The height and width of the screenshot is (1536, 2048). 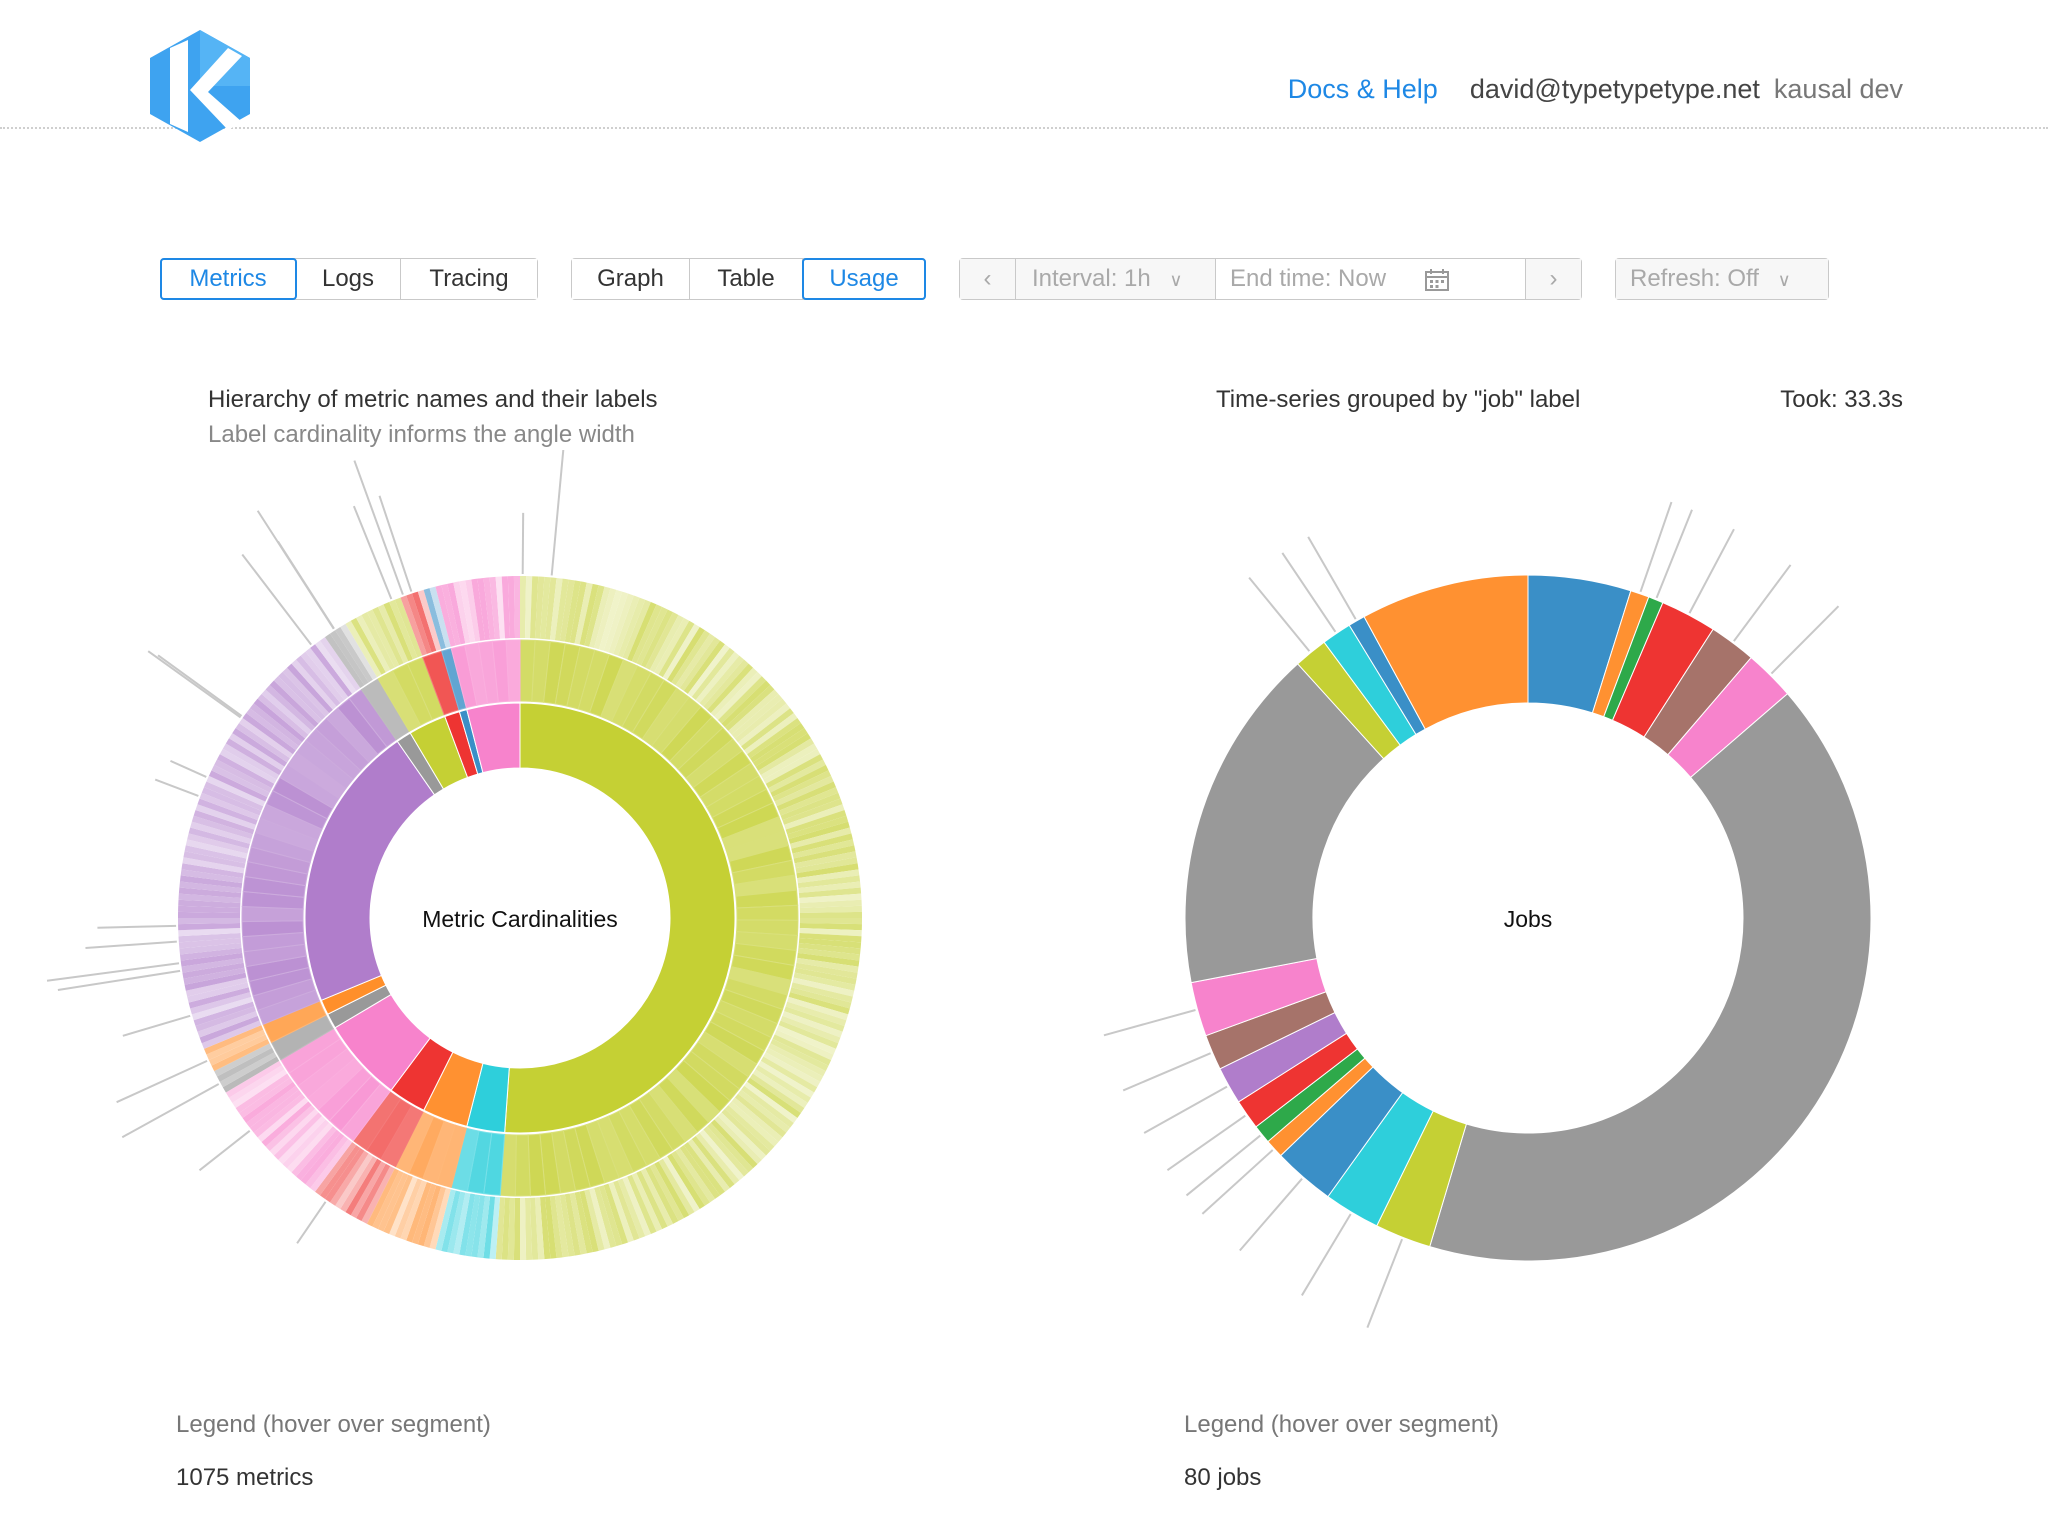 I want to click on sunburst-segment-level1, so click(x=620, y=918).